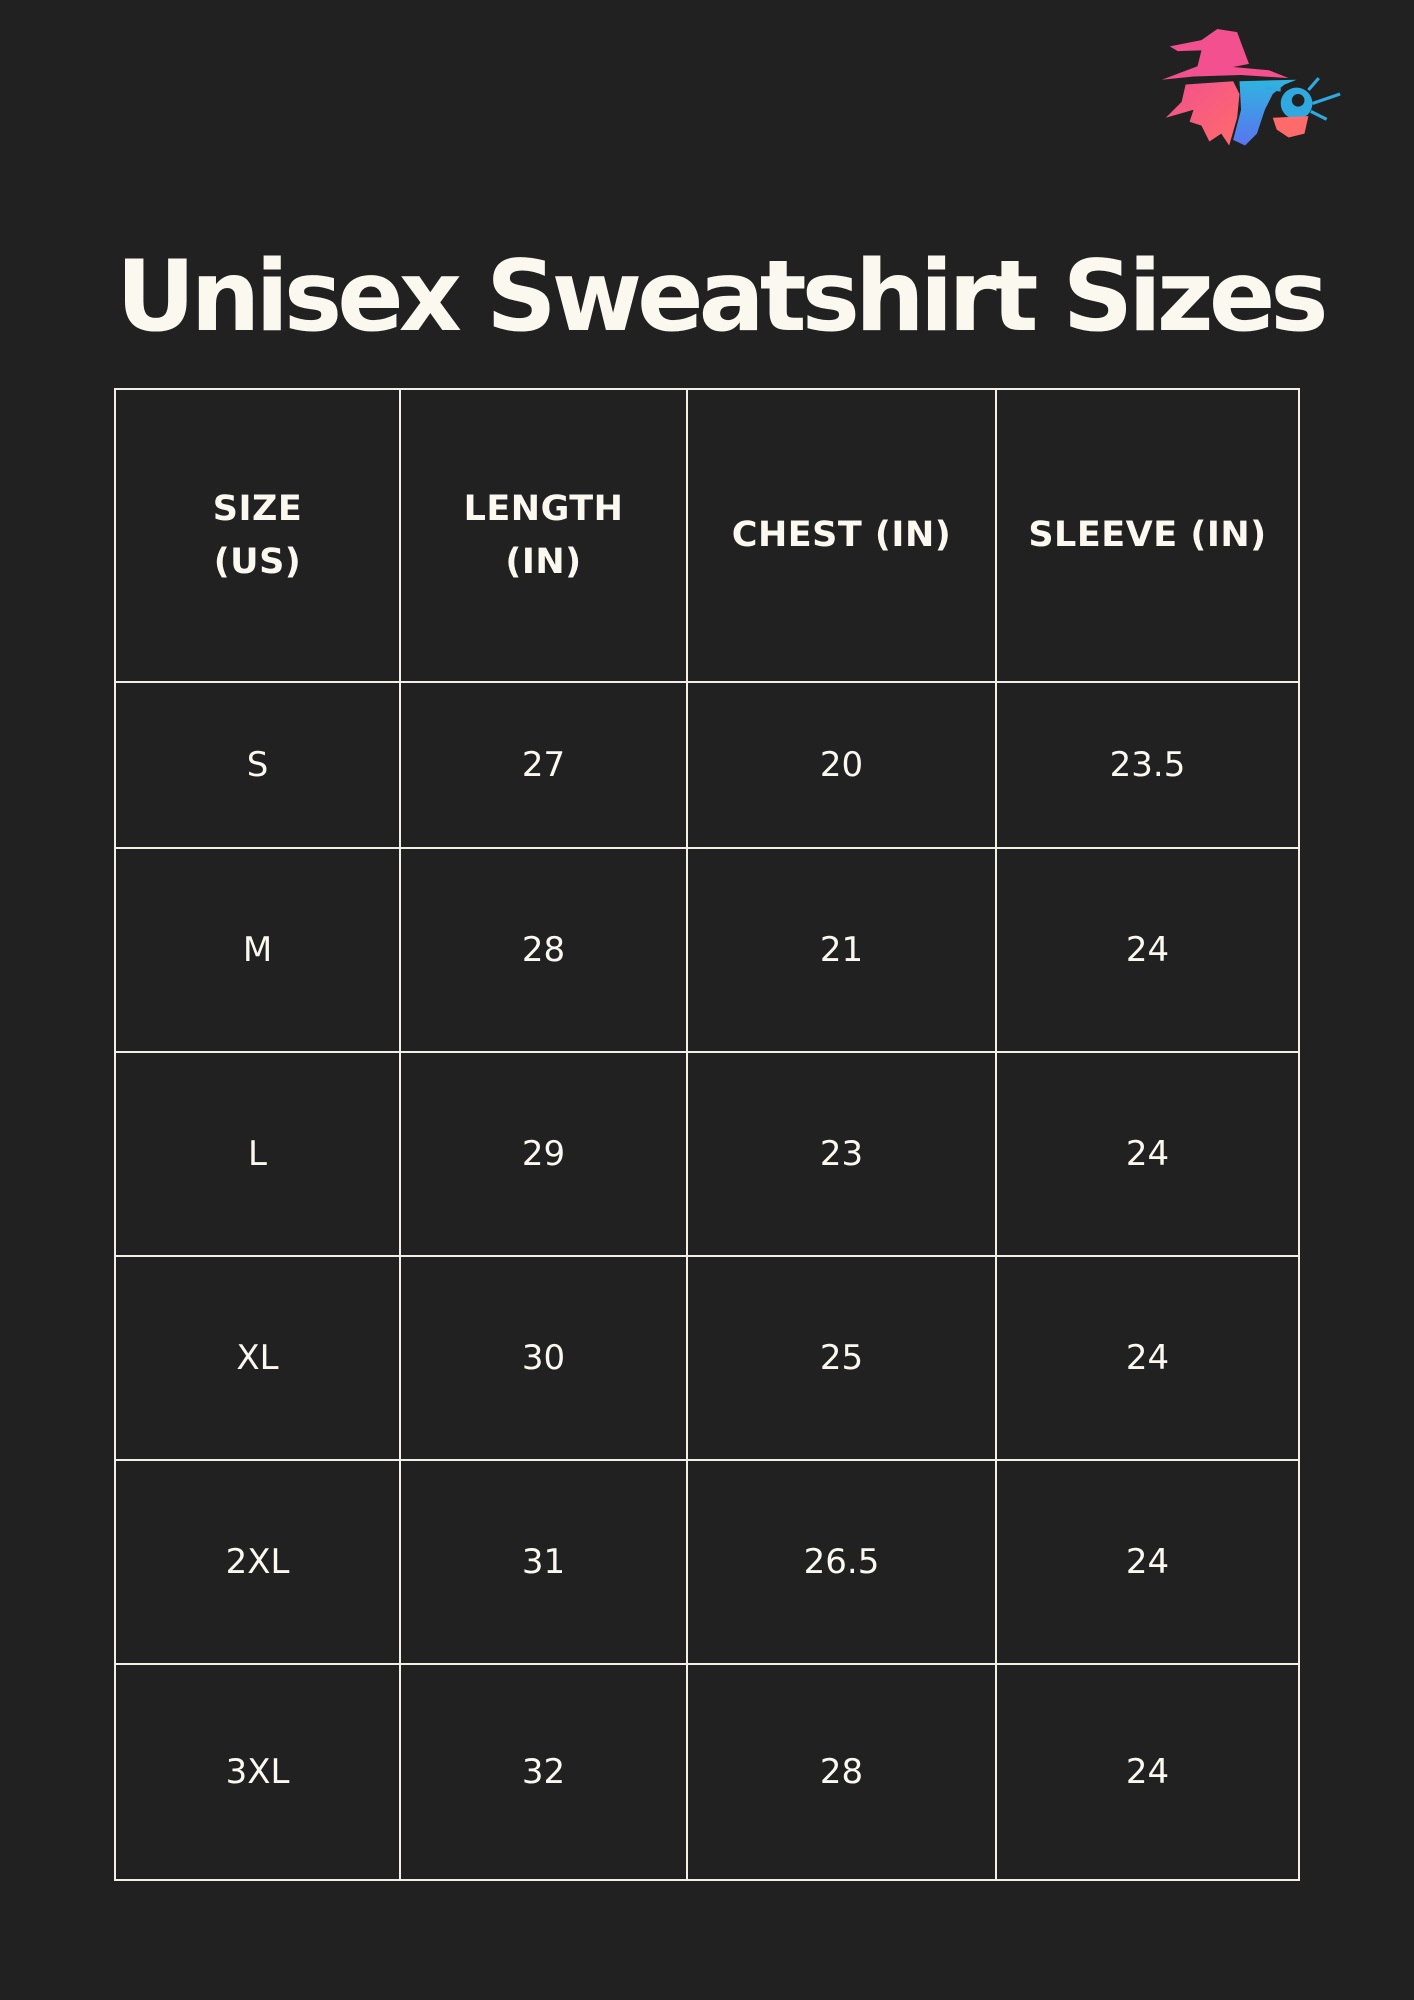 The width and height of the screenshot is (1414, 2000). I want to click on cell-length: 31, so click(543, 1562).